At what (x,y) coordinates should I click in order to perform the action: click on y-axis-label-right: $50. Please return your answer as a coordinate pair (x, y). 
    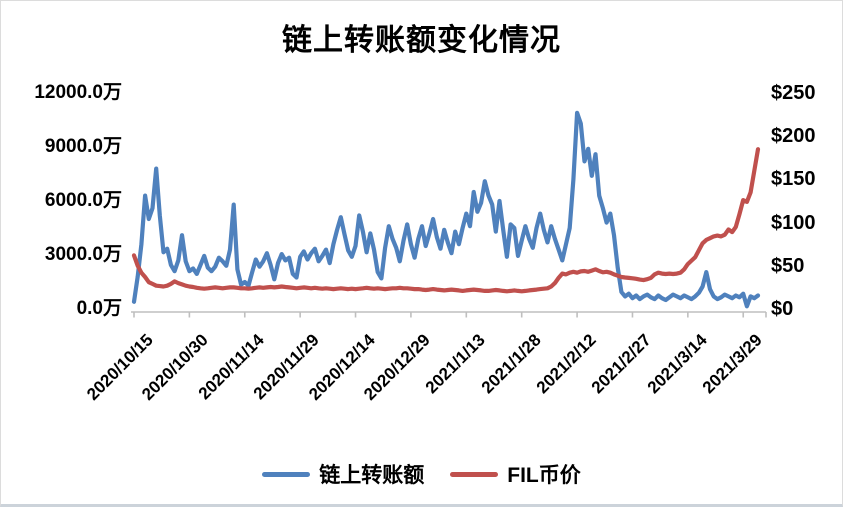
    Looking at the image, I should click on (788, 265).